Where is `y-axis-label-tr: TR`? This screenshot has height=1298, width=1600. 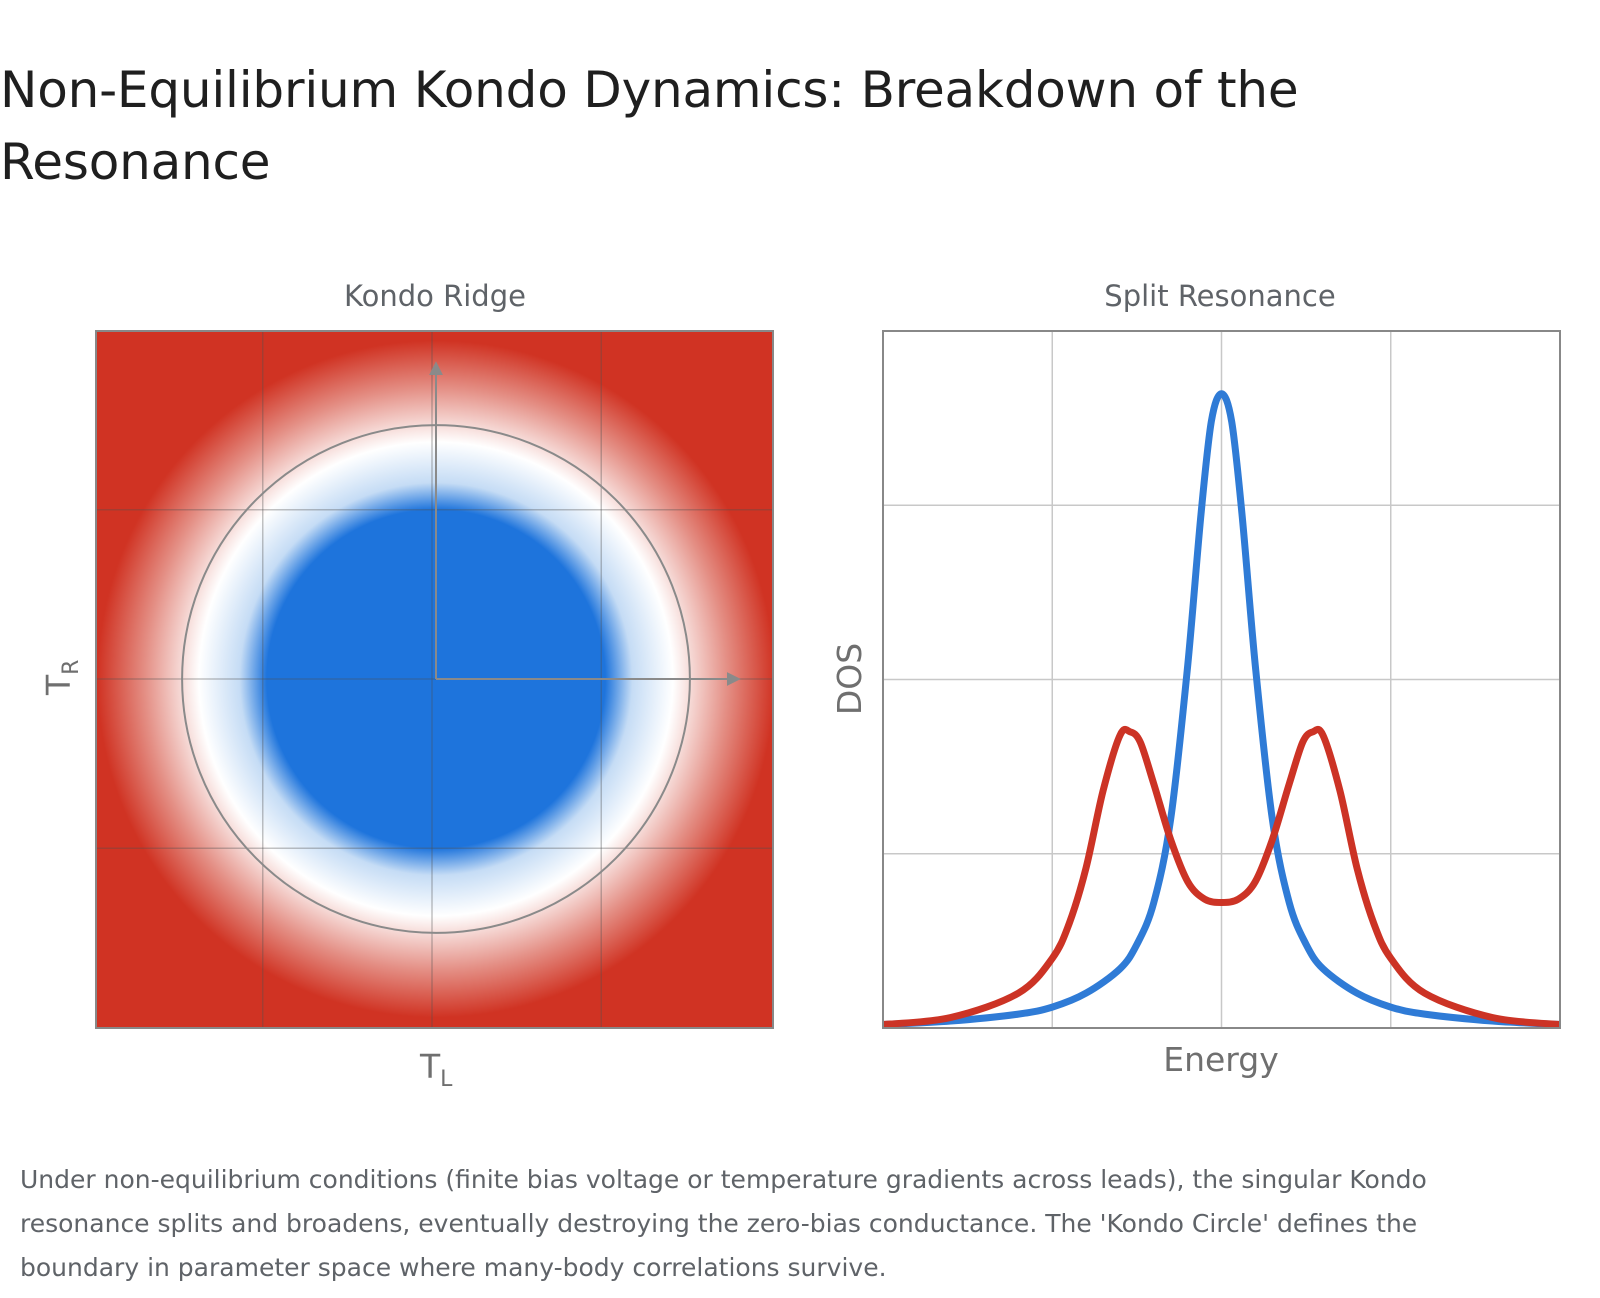
y-axis-label-tr: TR is located at coordinates (61, 678).